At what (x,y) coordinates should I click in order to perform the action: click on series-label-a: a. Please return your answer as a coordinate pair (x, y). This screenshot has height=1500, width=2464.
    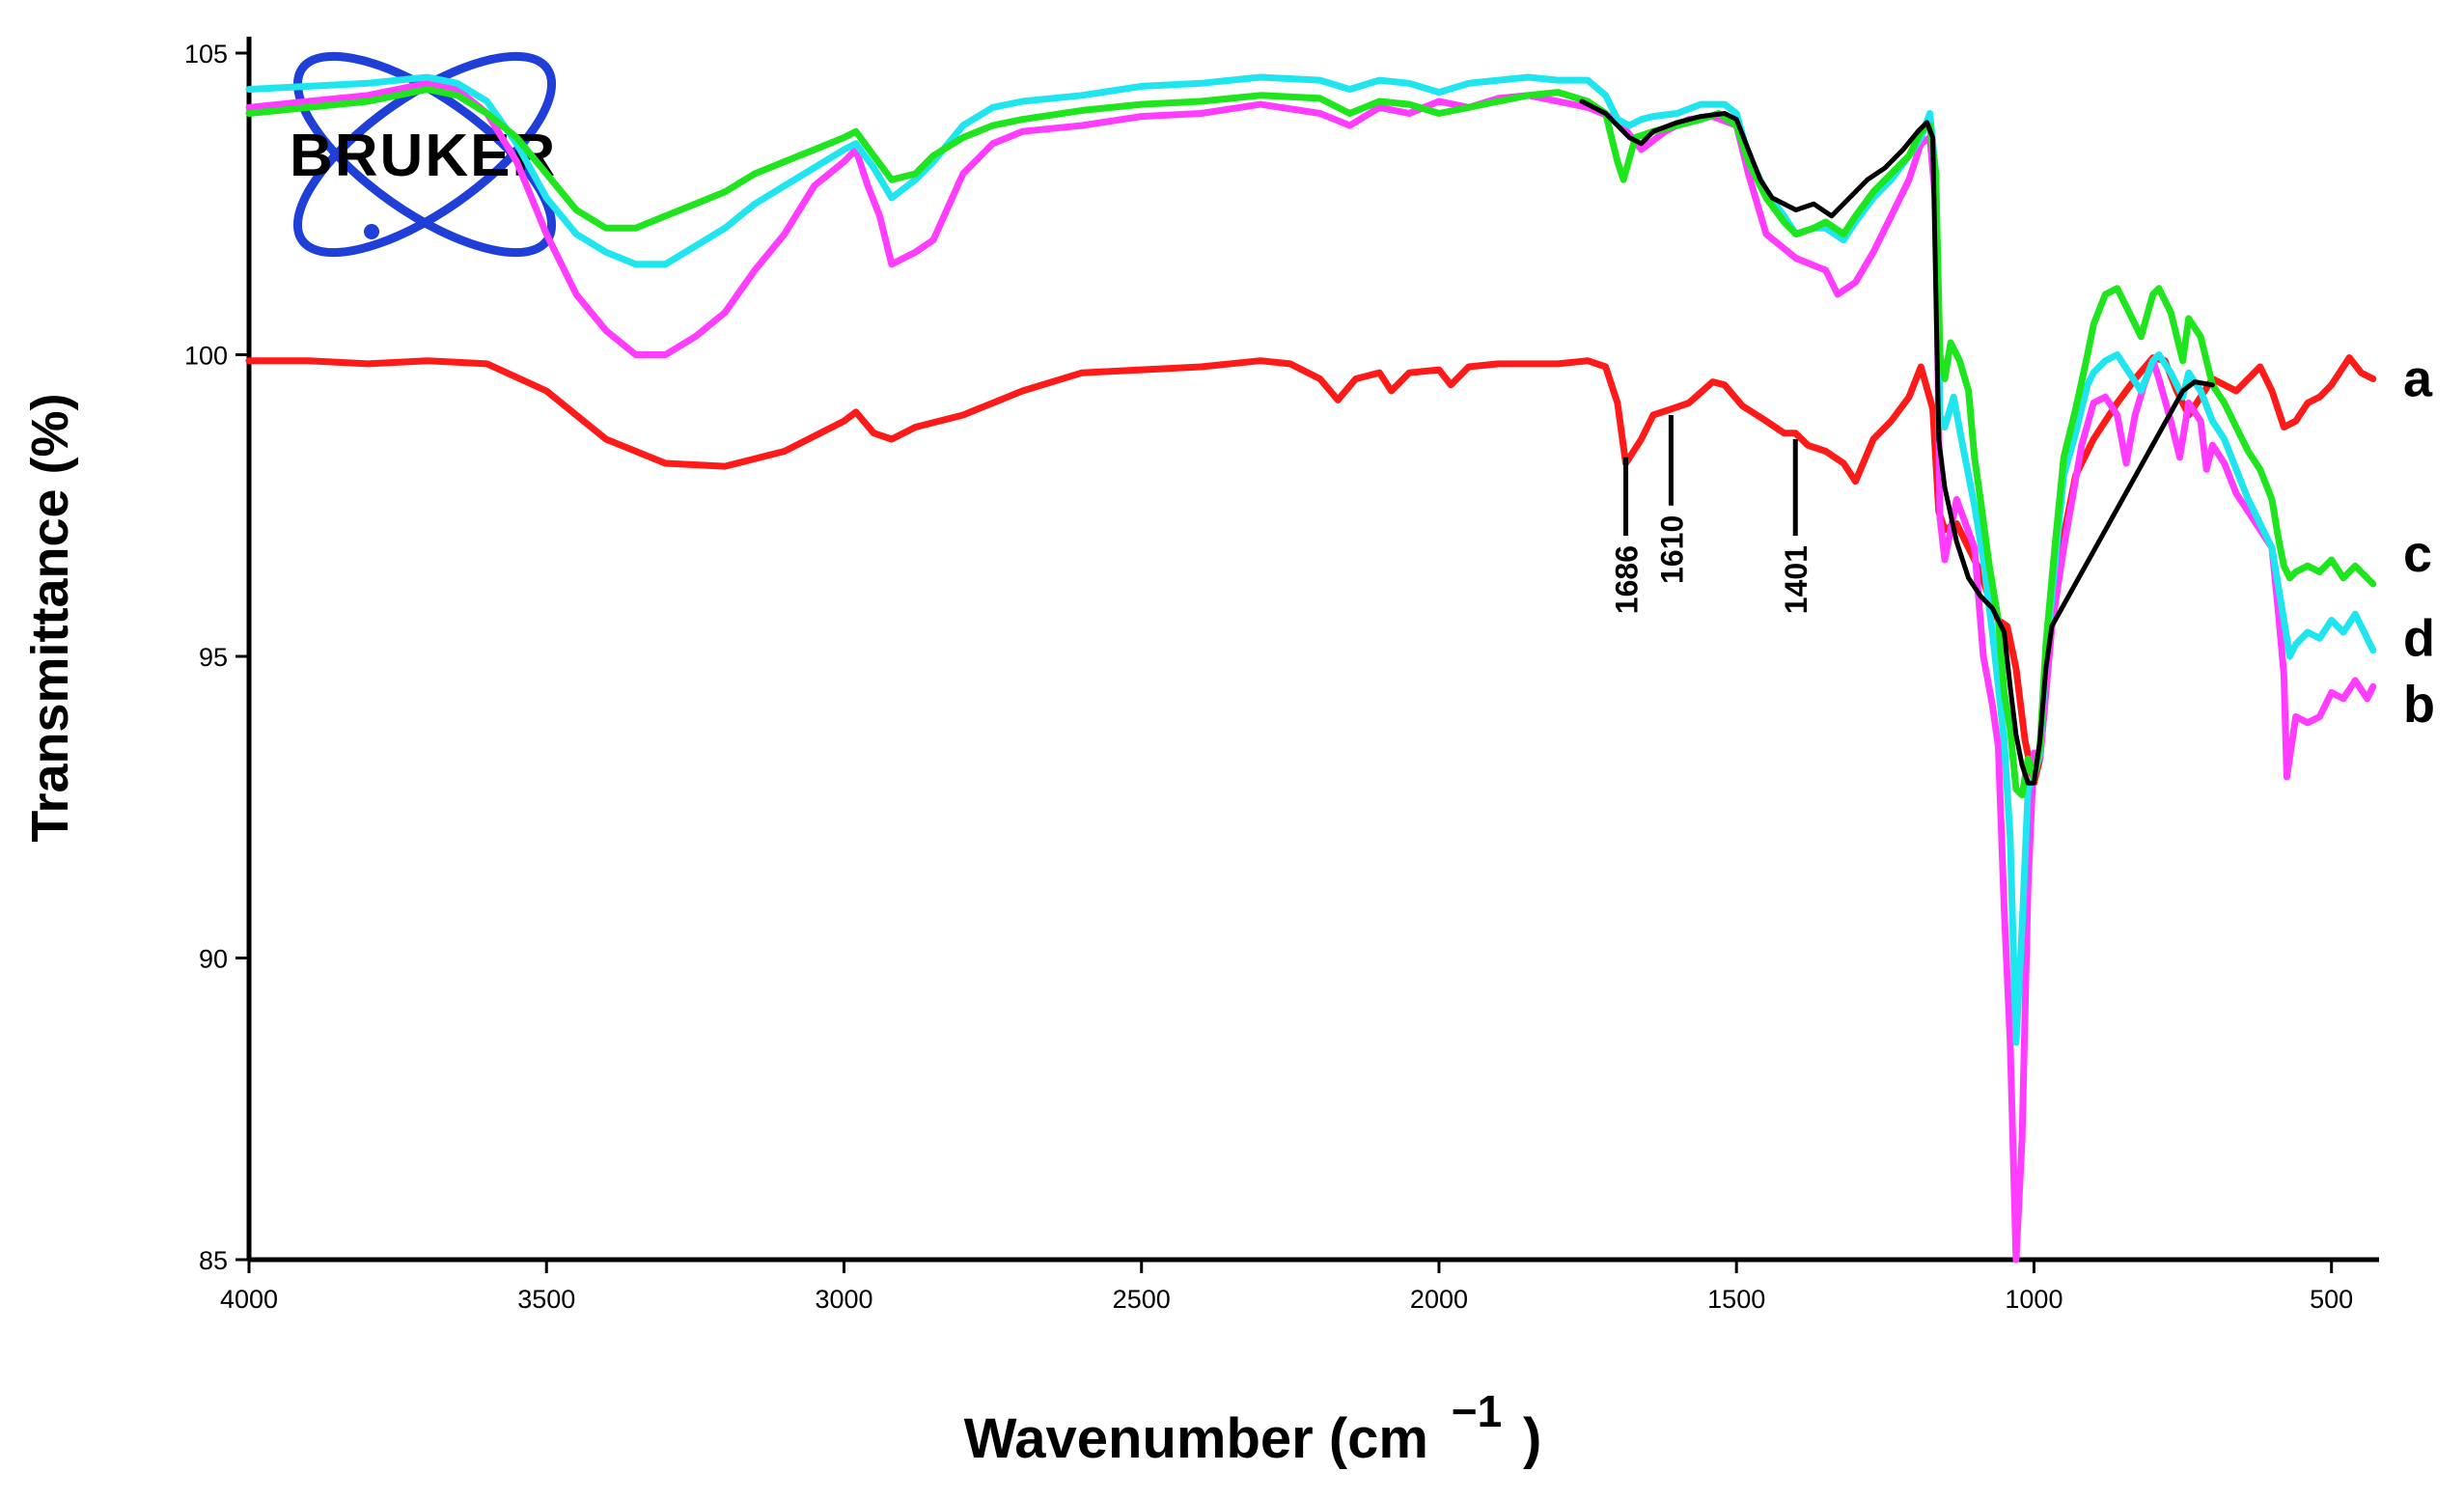
    Looking at the image, I should click on (2418, 379).